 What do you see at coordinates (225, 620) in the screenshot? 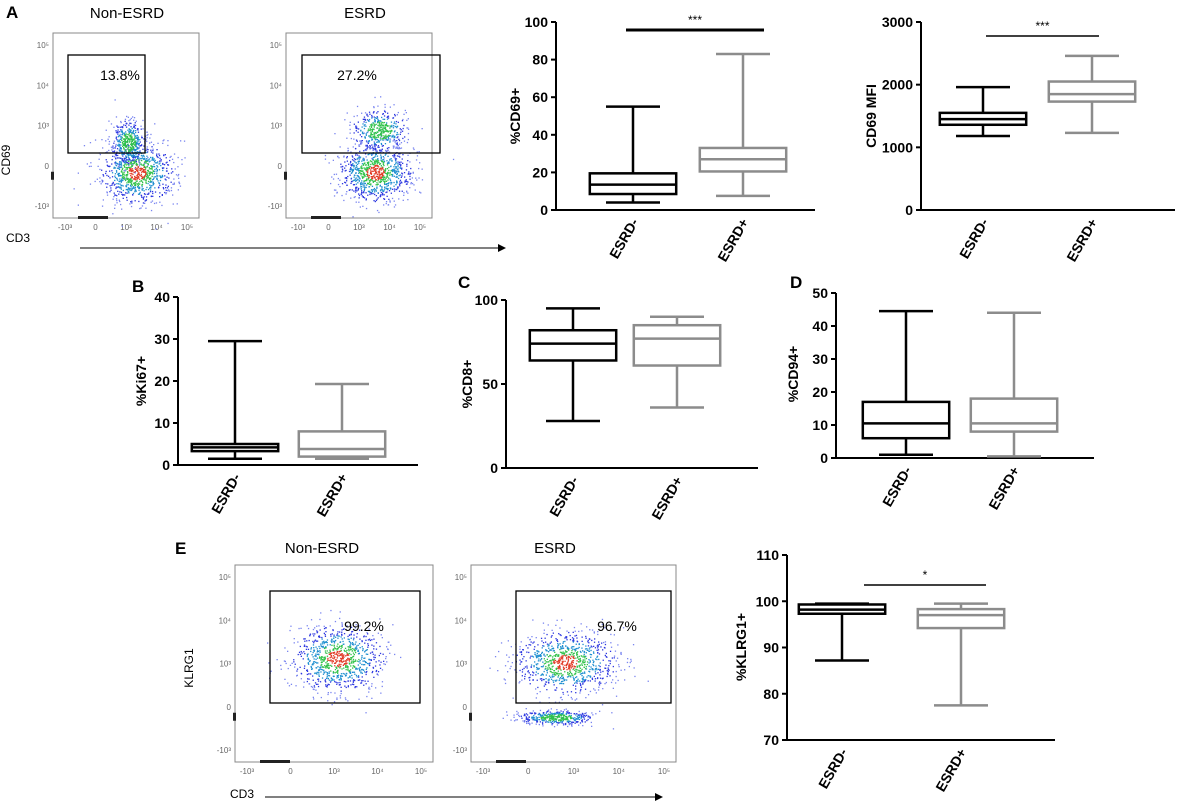
I see `y-tick-label: 10⁴` at bounding box center [225, 620].